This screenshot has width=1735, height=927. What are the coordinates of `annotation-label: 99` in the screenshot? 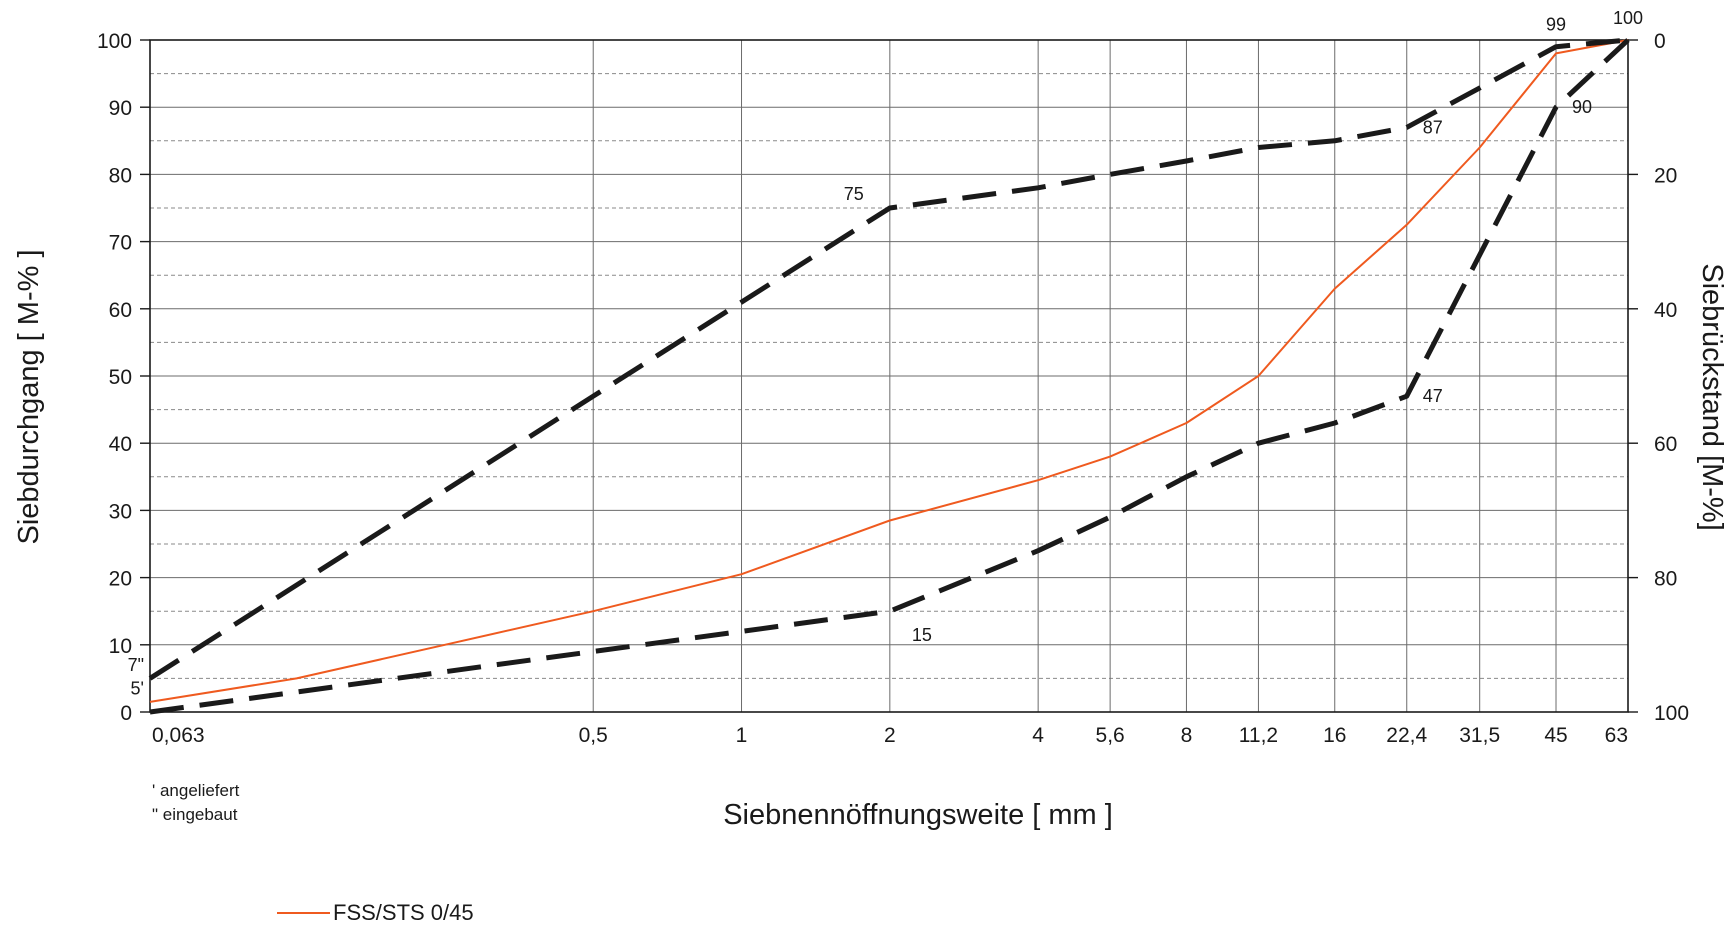 It's located at (1556, 25).